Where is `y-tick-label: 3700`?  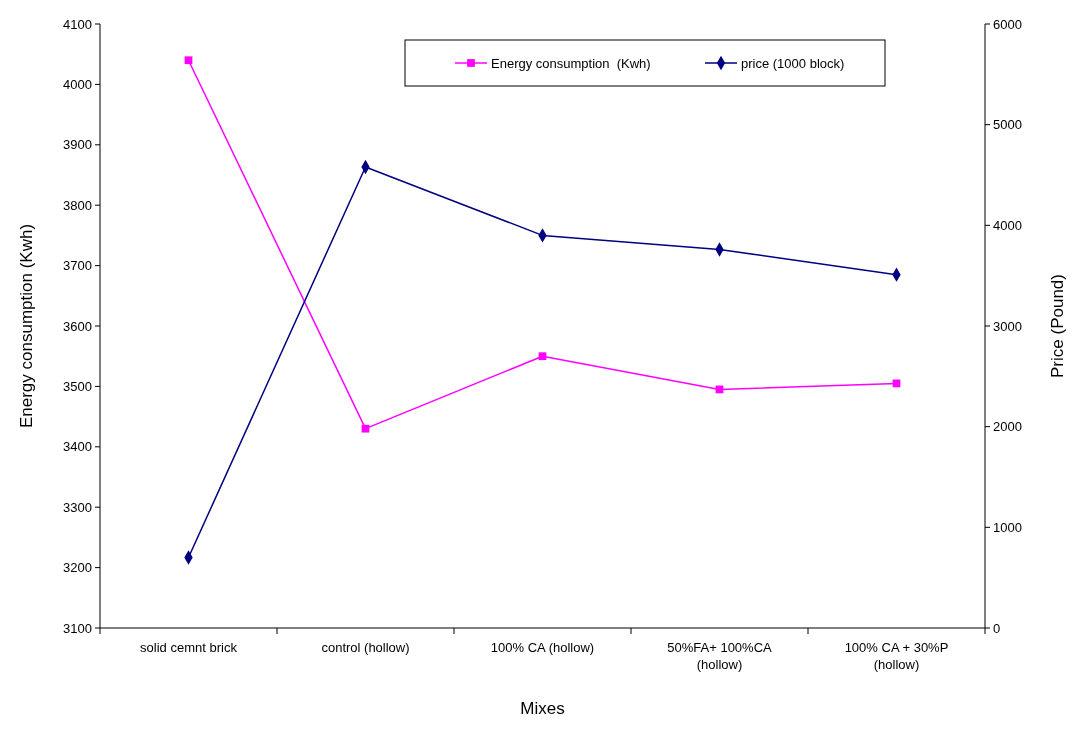 y-tick-label: 3700 is located at coordinates (77, 266).